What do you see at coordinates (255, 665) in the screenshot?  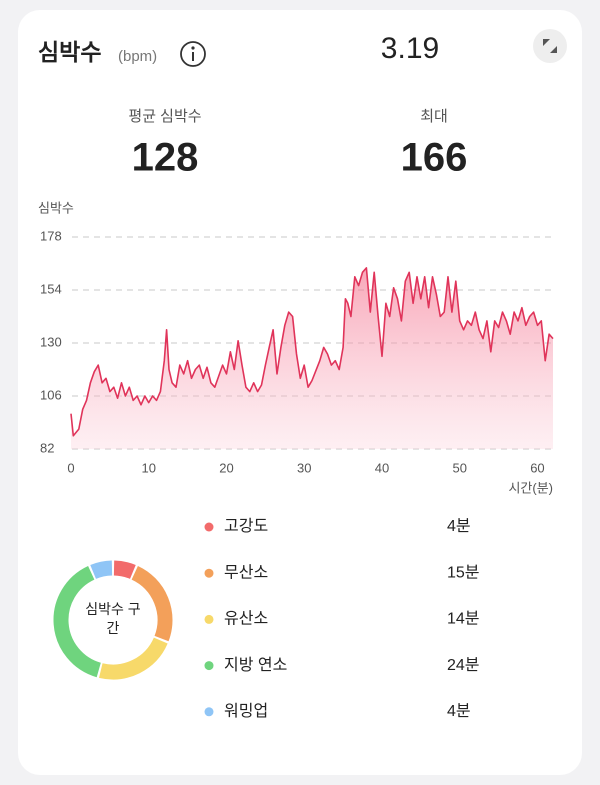 I see `legend-label: 지방 연소` at bounding box center [255, 665].